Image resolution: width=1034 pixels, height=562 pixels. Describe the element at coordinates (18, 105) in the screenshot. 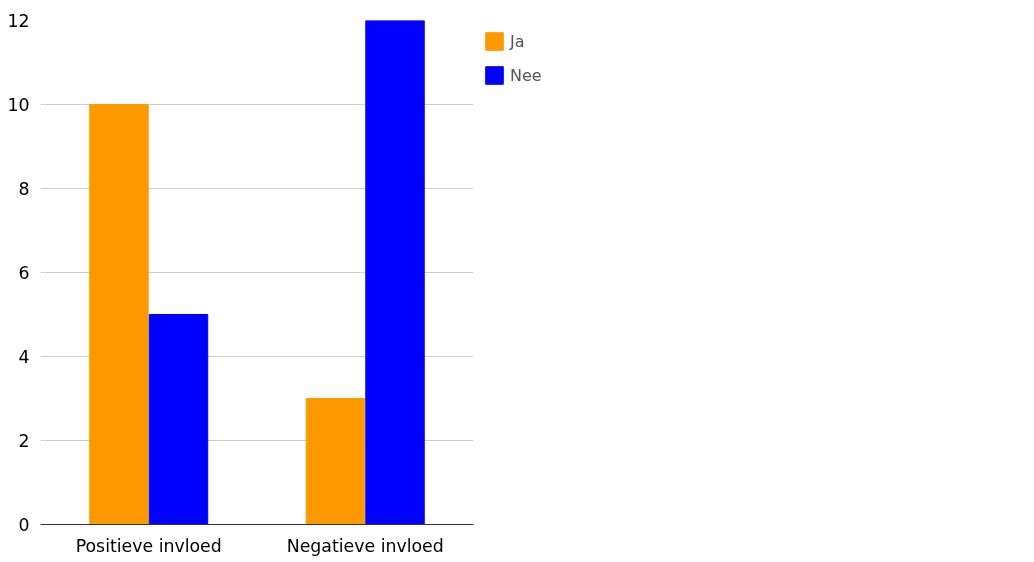

I see `y-tick-label: 10` at that location.